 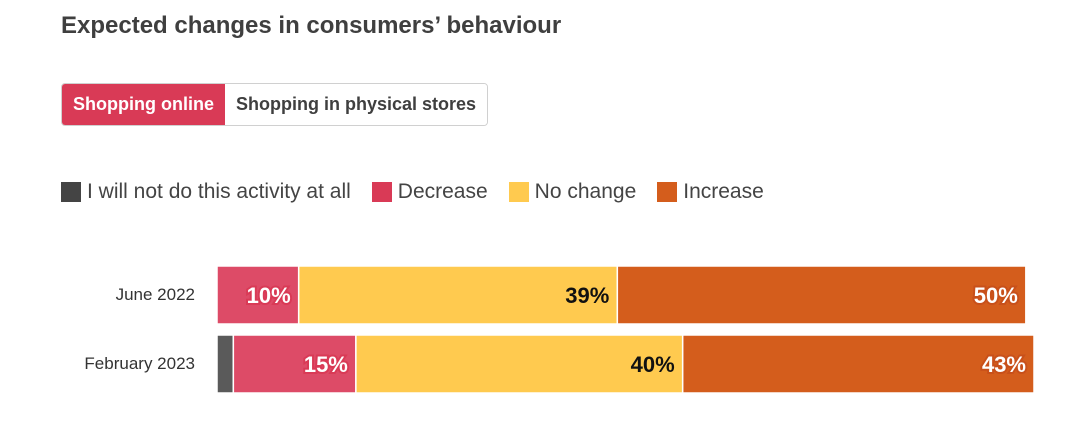 What do you see at coordinates (311, 25) in the screenshot?
I see `page-title: Expected changes in consumers’ behaviour` at bounding box center [311, 25].